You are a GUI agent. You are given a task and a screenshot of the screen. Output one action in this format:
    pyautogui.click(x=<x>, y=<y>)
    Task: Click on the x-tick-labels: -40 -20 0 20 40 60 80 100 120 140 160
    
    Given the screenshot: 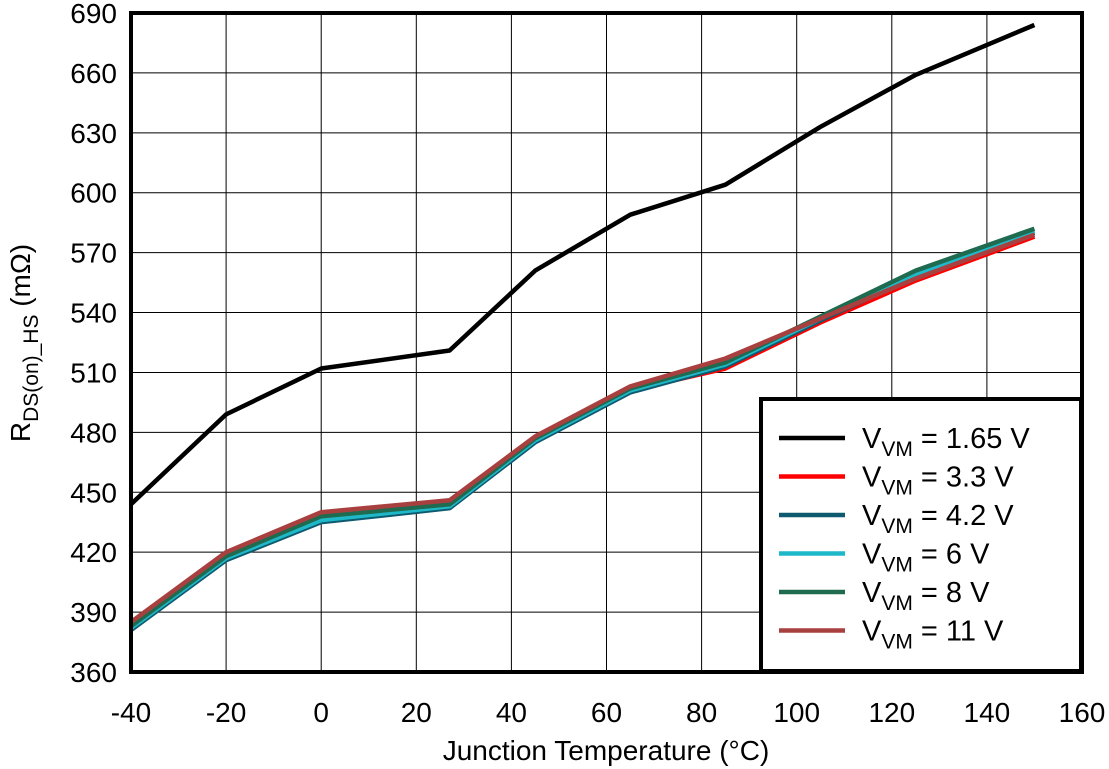 What is the action you would take?
    pyautogui.click(x=608, y=712)
    